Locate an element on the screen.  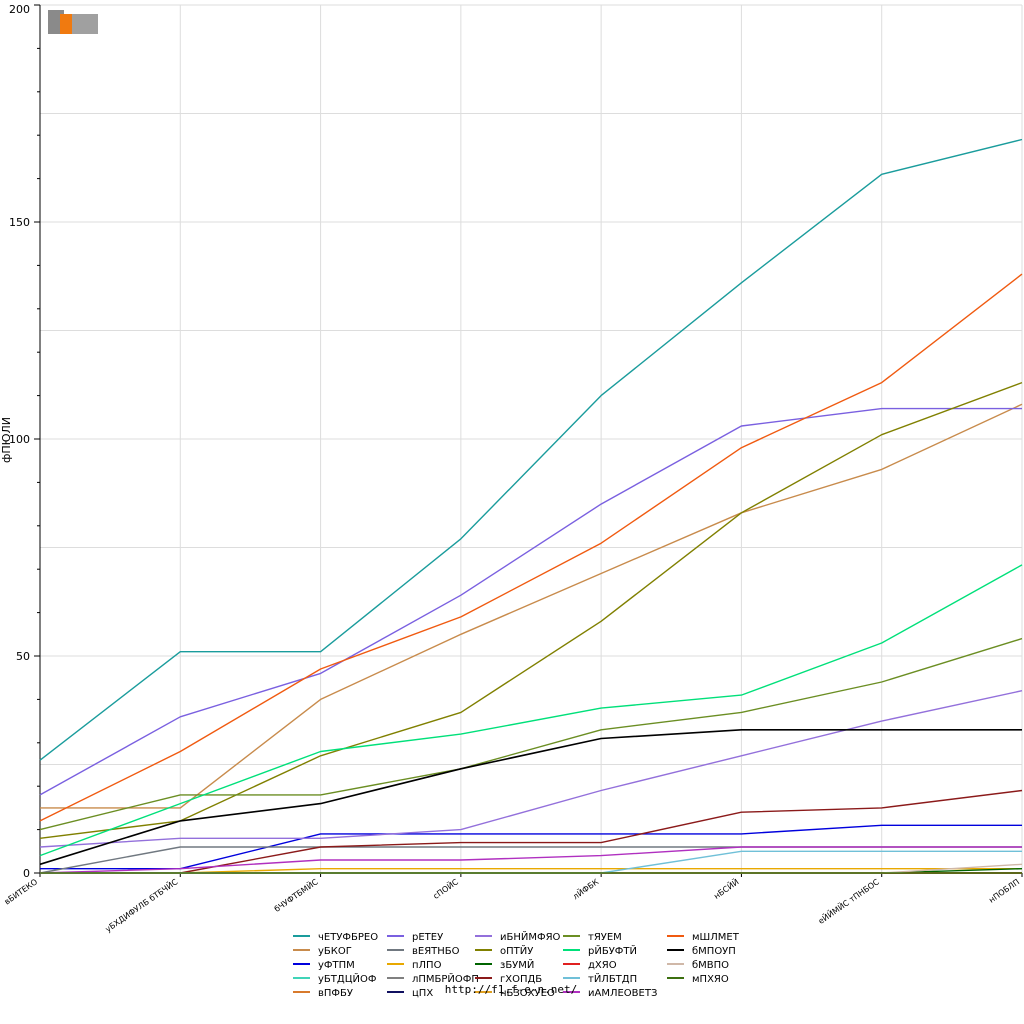
legend-label: уБКОГ is located at coordinates (335, 951).